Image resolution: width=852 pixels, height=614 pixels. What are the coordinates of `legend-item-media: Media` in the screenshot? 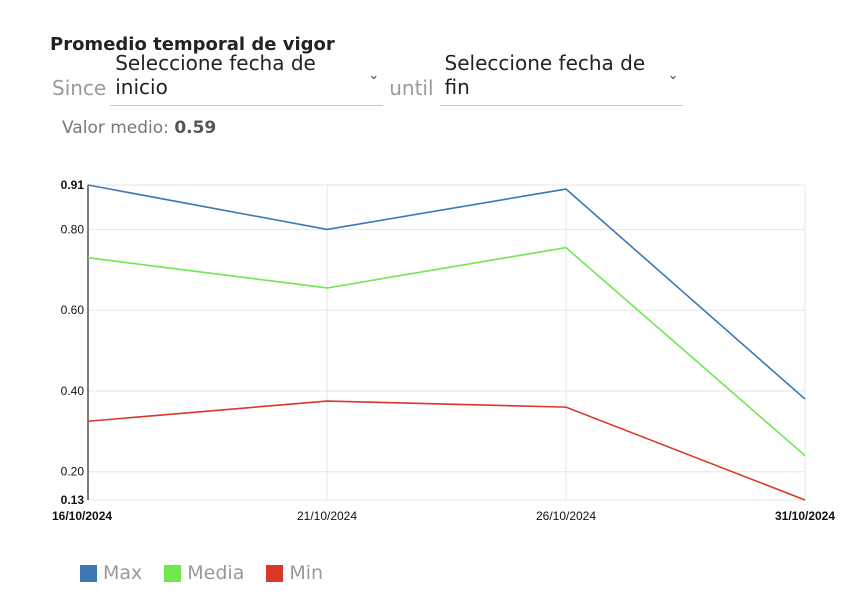 It's located at (204, 573).